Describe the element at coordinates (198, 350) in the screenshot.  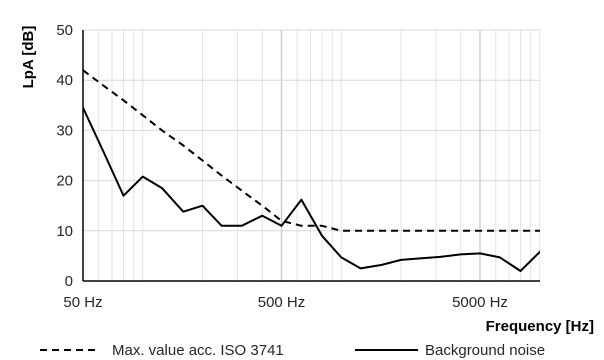
I see `legend-label-iso: Max. value acc. ISO 3741` at that location.